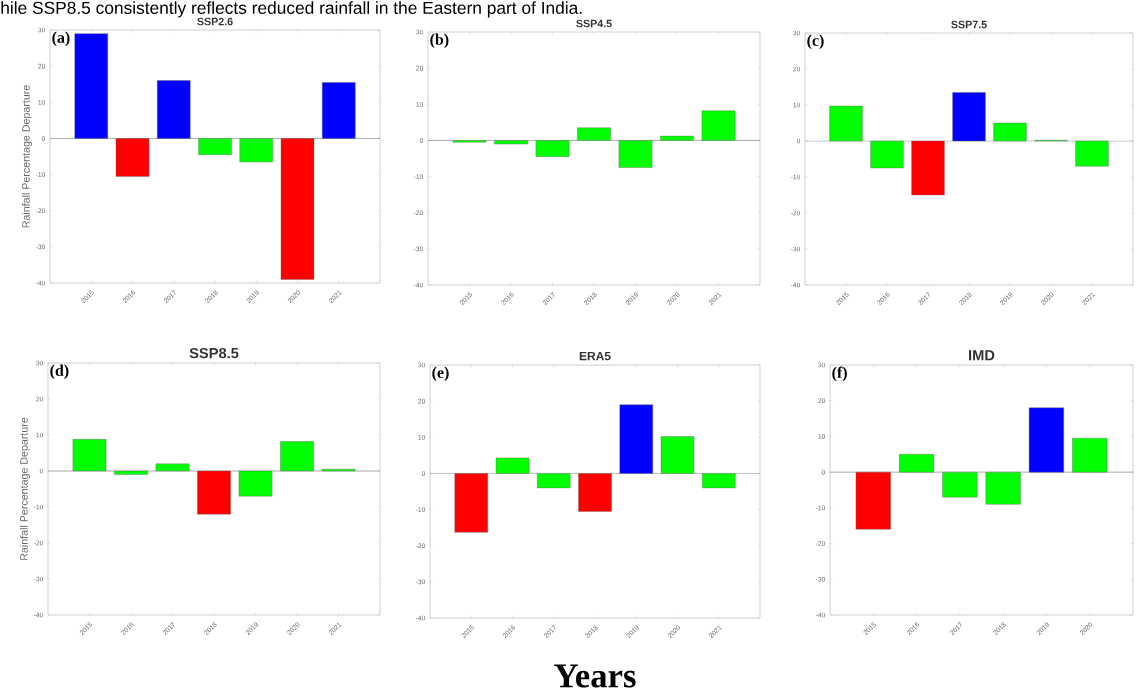 The image size is (1138, 697). Describe the element at coordinates (982, 355) in the screenshot. I see `chart-title: IMD` at that location.